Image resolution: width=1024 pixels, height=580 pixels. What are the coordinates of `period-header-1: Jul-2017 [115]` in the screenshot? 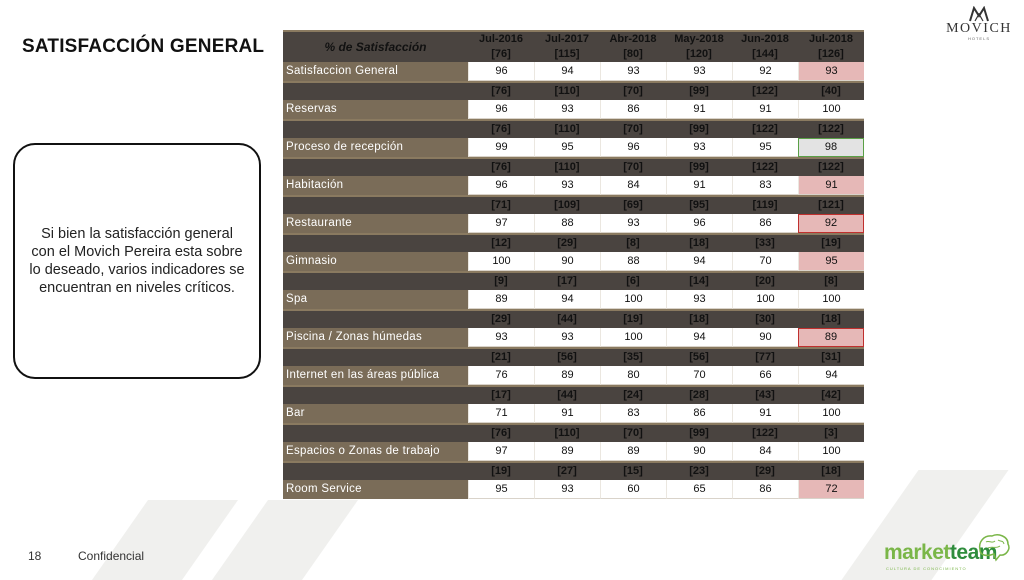 It's located at (567, 46).